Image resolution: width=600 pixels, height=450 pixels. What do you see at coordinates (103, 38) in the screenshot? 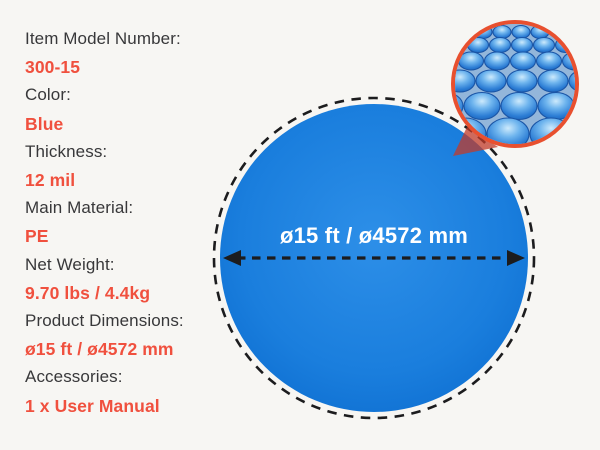
I see `spec-label: Item Model Number:` at bounding box center [103, 38].